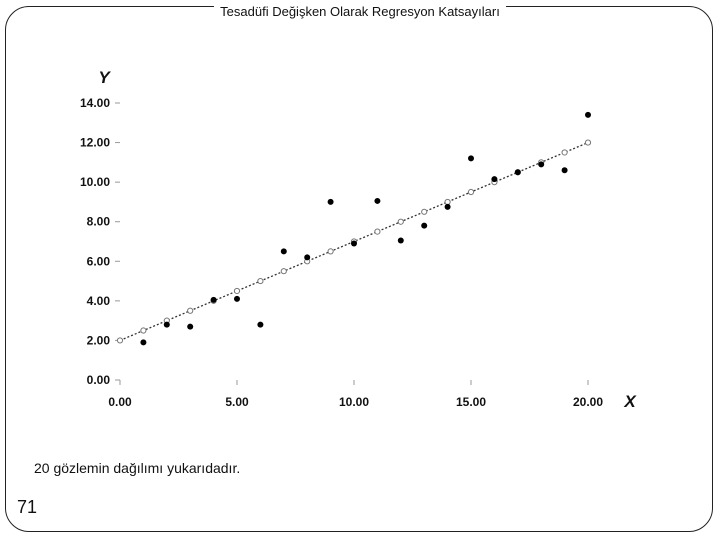 Image resolution: width=720 pixels, height=540 pixels. Describe the element at coordinates (99, 222) in the screenshot. I see `y-tick-label: 8.00` at that location.